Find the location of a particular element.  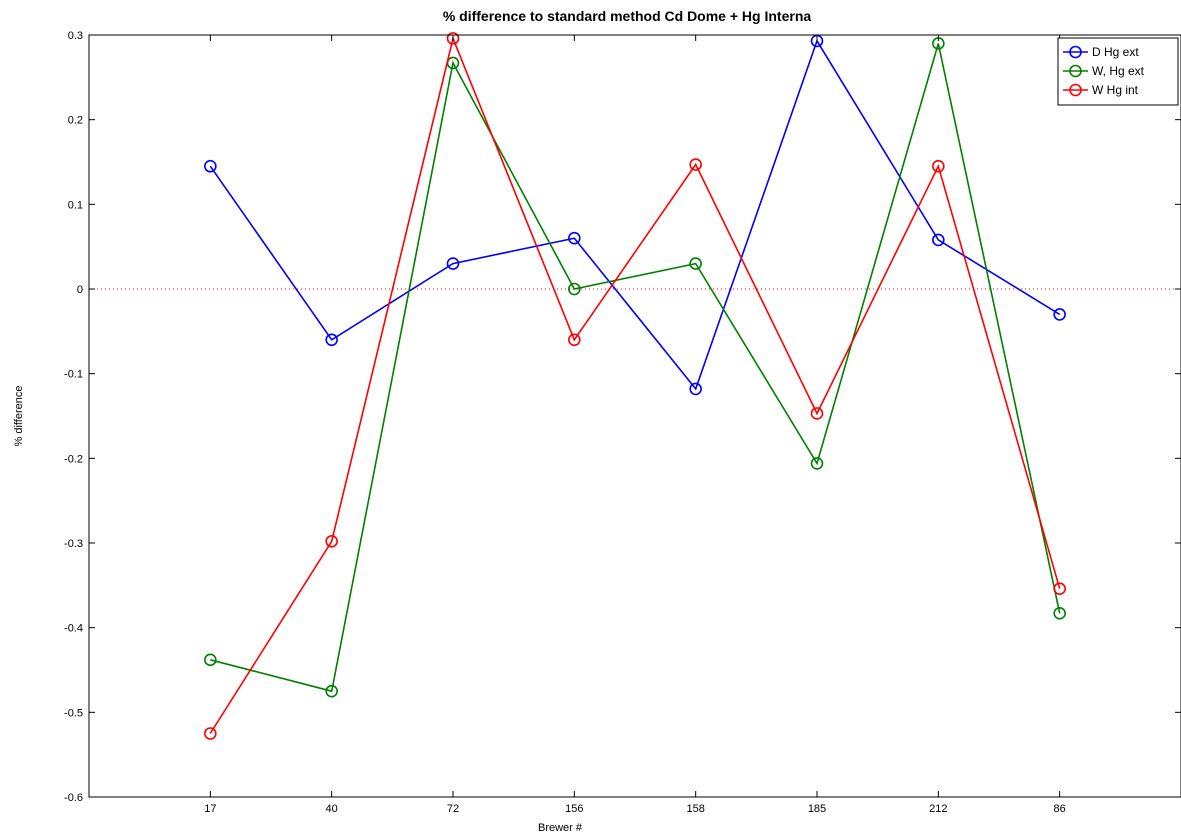

x-tick-label: 17 is located at coordinates (210, 809).